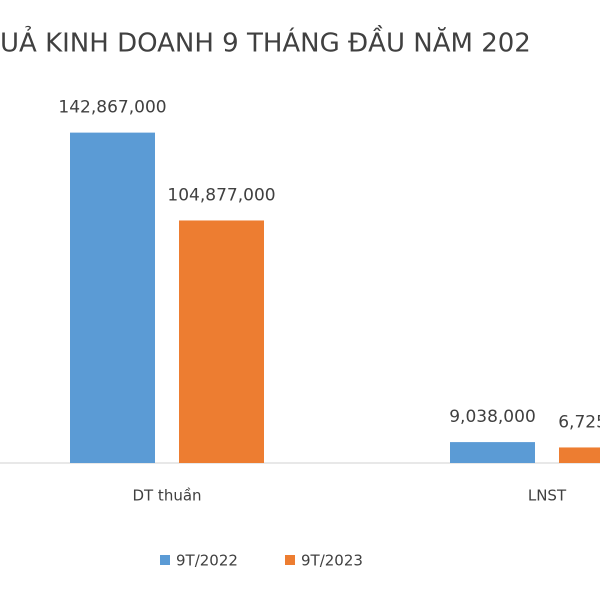 Image resolution: width=600 pixels, height=600 pixels. I want to click on data-label: 9,038,000, so click(492, 417).